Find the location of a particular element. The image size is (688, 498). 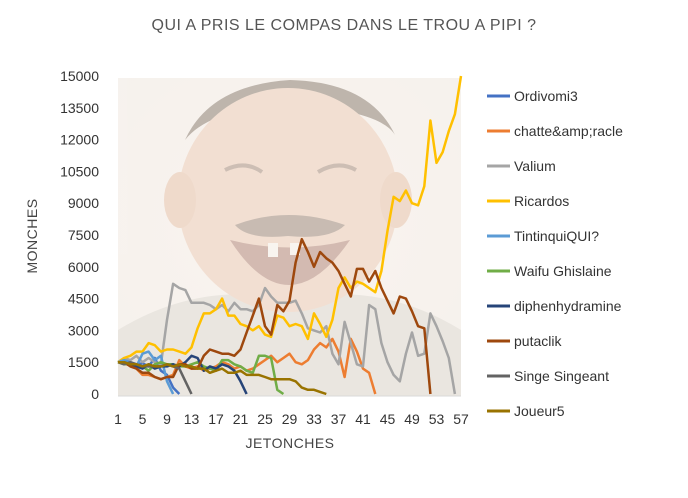

x-tick-label: 25 is located at coordinates (265, 419).